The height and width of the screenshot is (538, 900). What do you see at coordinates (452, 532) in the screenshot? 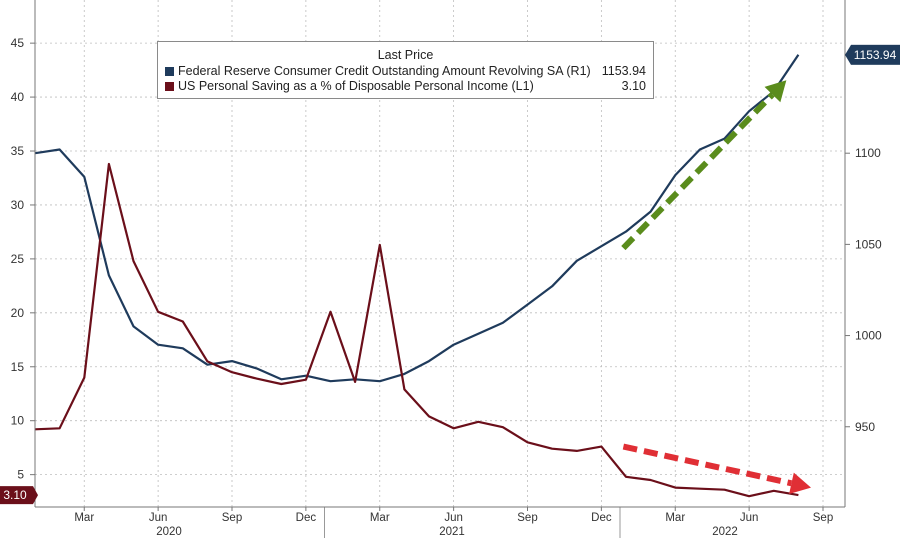
I see `year-label-1: 2021` at bounding box center [452, 532].